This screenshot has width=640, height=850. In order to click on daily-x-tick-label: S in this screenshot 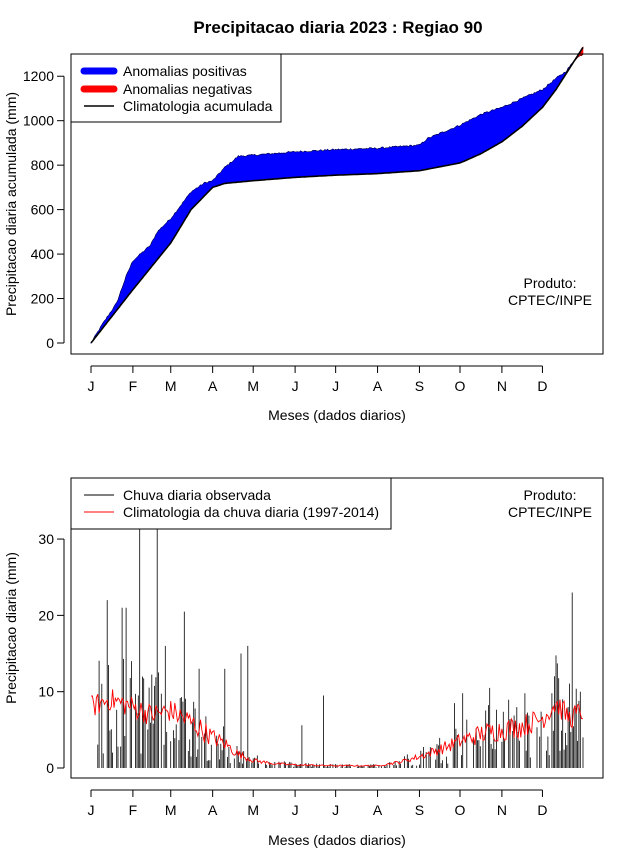, I will do `click(419, 810)`.